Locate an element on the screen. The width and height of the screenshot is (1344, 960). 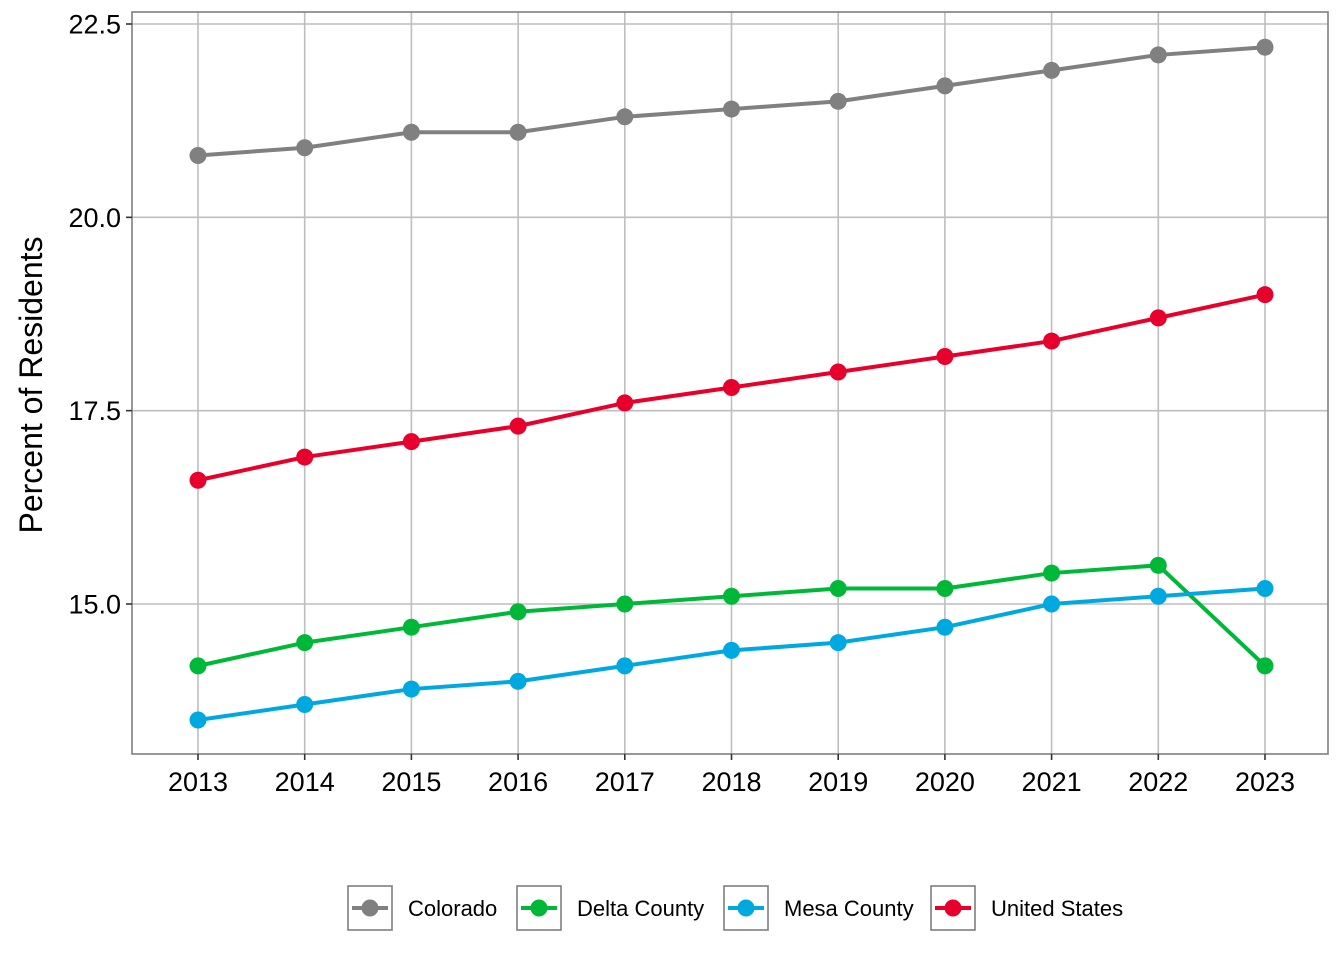
series-delta-county is located at coordinates (731, 615).